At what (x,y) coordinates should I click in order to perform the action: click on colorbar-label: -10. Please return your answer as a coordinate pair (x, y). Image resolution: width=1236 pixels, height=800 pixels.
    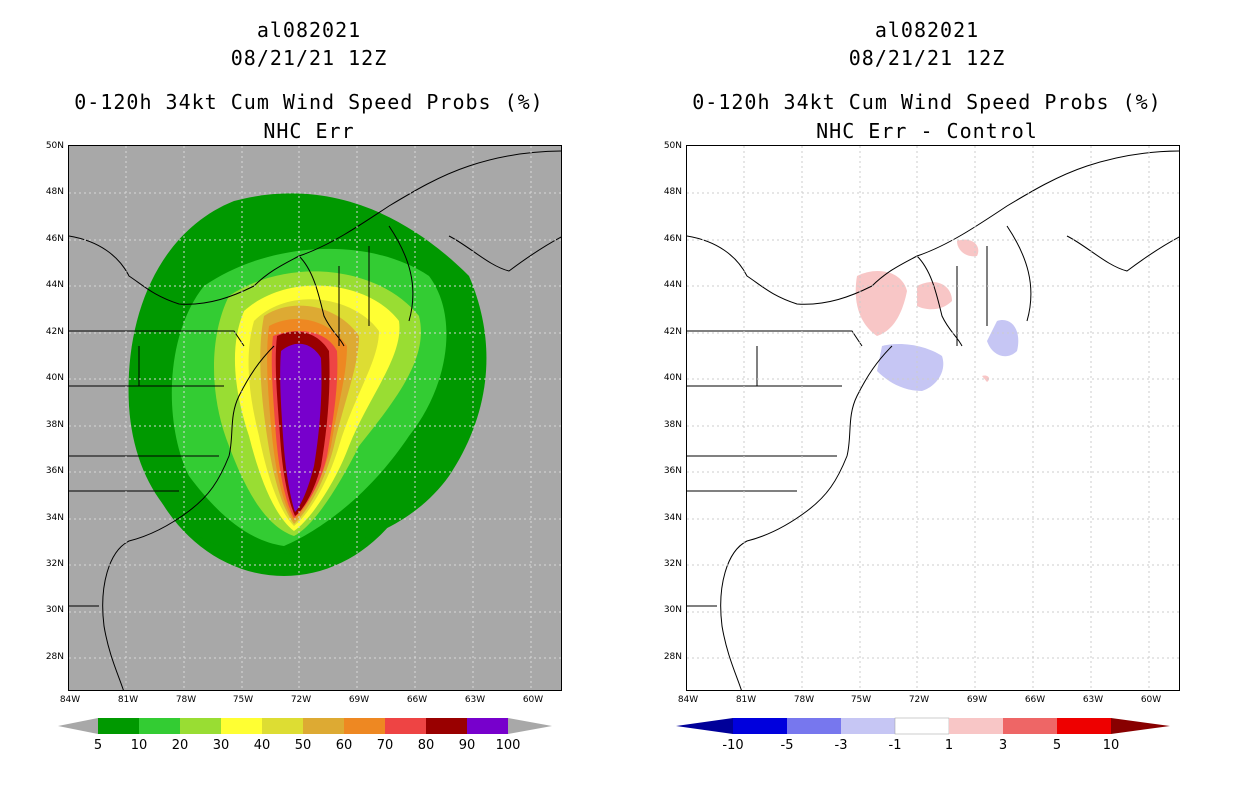
    Looking at the image, I should click on (733, 745).